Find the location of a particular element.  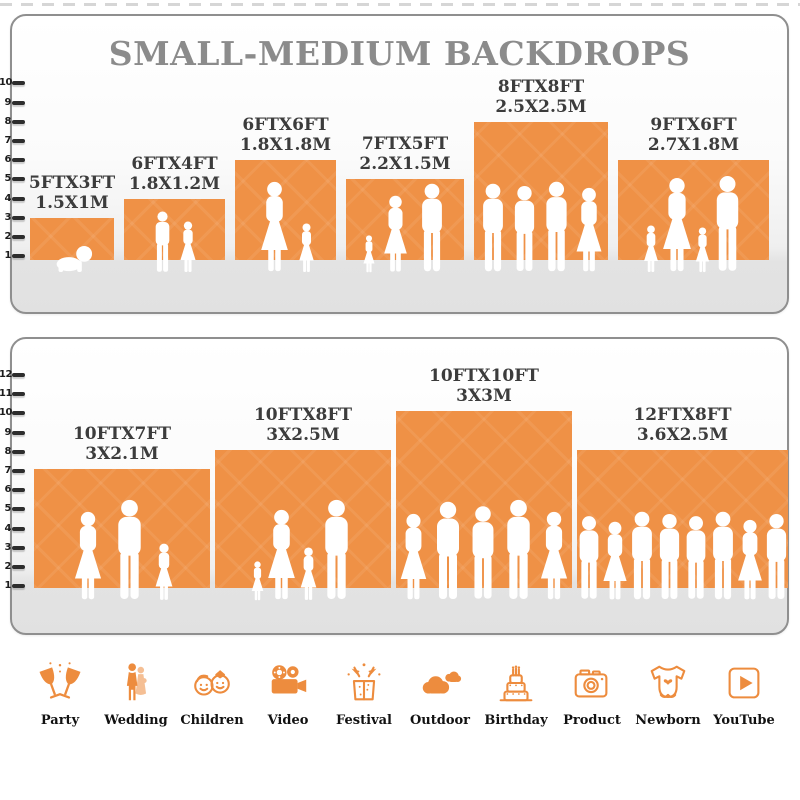

ruler-number: 10 is located at coordinates (6, 83).